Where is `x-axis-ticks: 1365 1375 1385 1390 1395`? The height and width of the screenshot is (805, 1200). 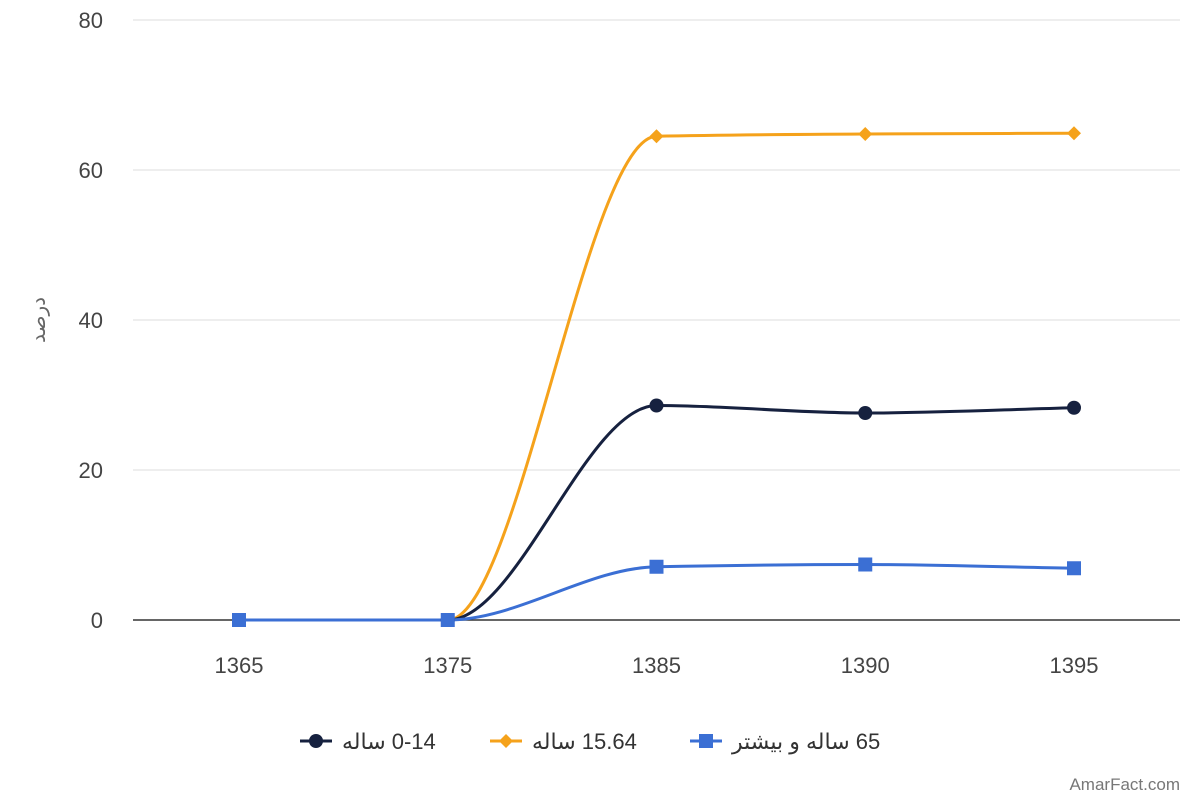 x-axis-ticks: 1365 1375 1385 1390 1395 is located at coordinates (657, 665).